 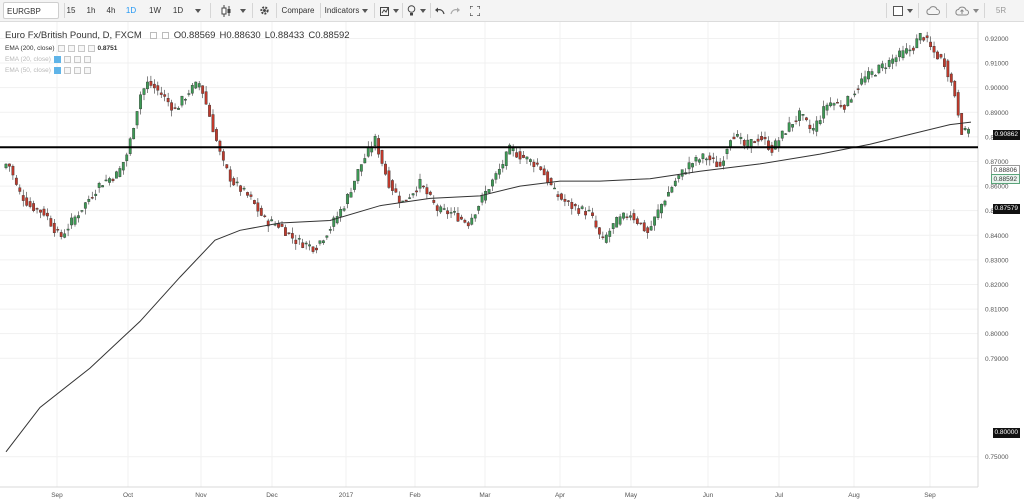 I want to click on time-tick-label: Mar, so click(x=485, y=495).